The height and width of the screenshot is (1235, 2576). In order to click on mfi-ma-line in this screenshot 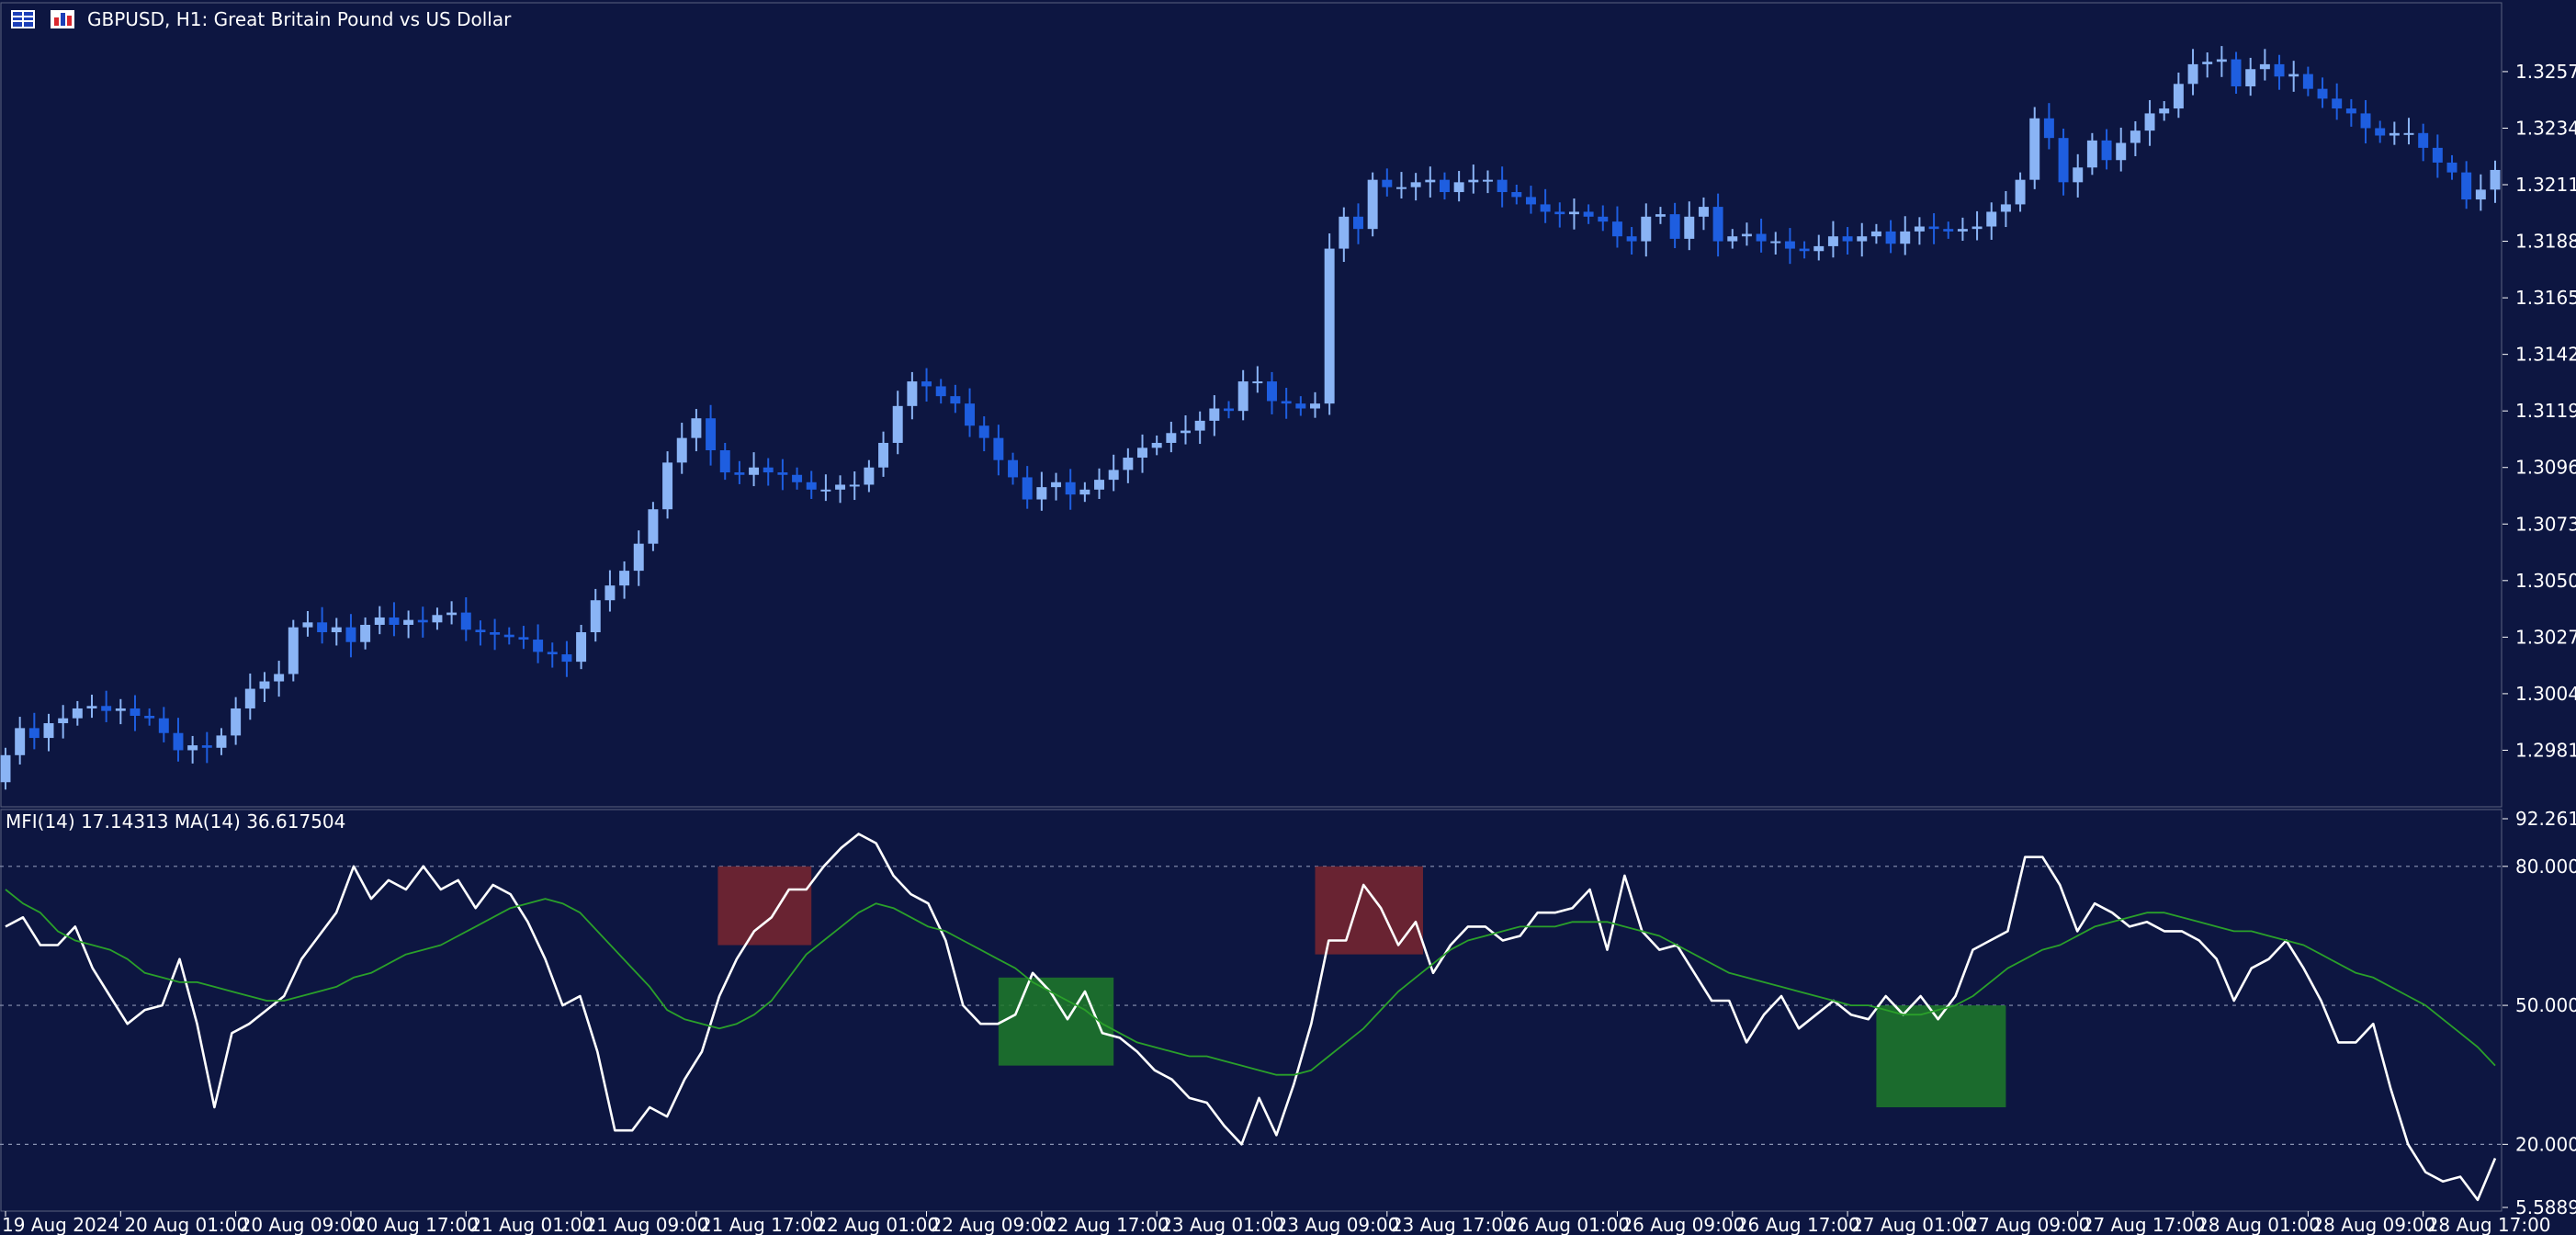, I will do `click(1250, 983)`.